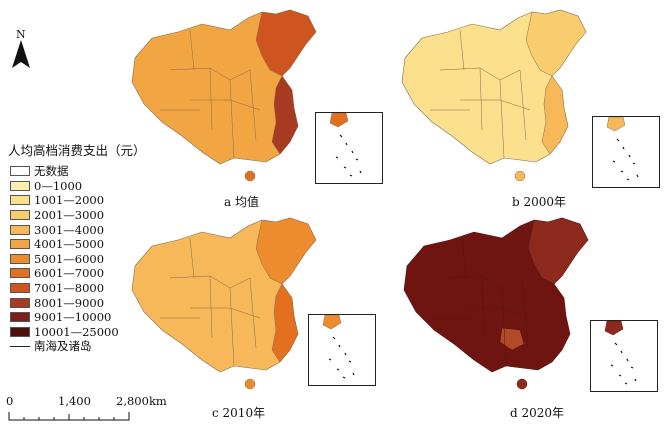 The height and width of the screenshot is (431, 670). What do you see at coordinates (482, 302) in the screenshot?
I see `map-d-province-lines` at bounding box center [482, 302].